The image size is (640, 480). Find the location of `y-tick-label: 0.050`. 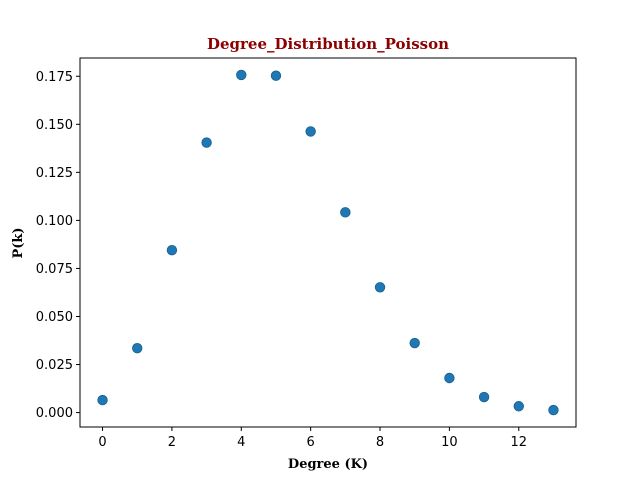

y-tick-label: 0.050 is located at coordinates (54, 317).